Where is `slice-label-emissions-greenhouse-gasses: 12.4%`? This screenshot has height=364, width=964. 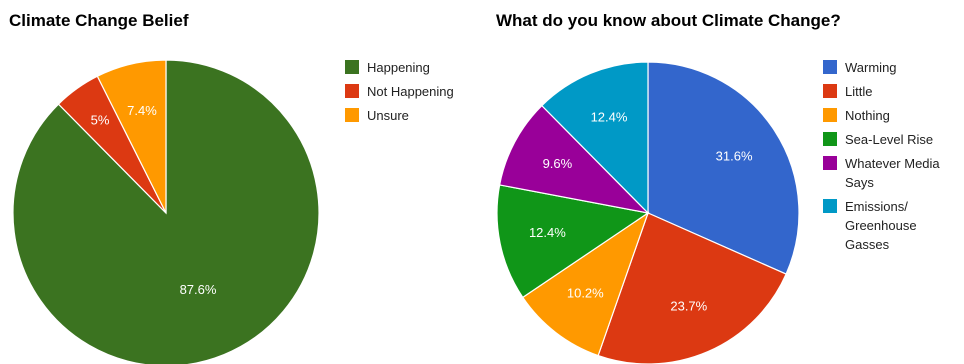 slice-label-emissions-greenhouse-gasses: 12.4% is located at coordinates (609, 116).